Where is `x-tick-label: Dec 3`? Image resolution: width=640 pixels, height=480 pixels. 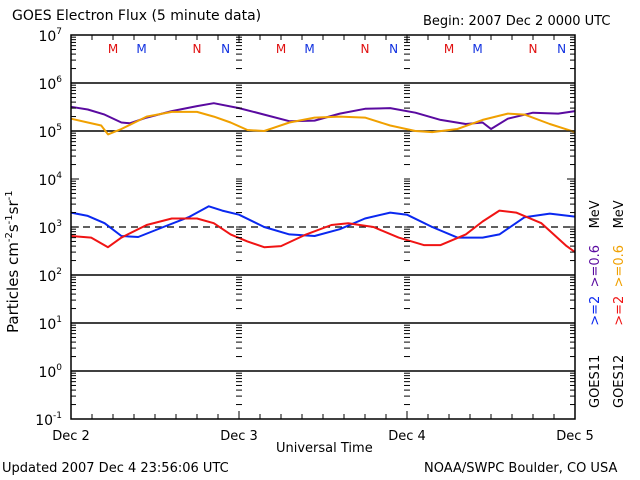 x-tick-label: Dec 3 is located at coordinates (239, 436).